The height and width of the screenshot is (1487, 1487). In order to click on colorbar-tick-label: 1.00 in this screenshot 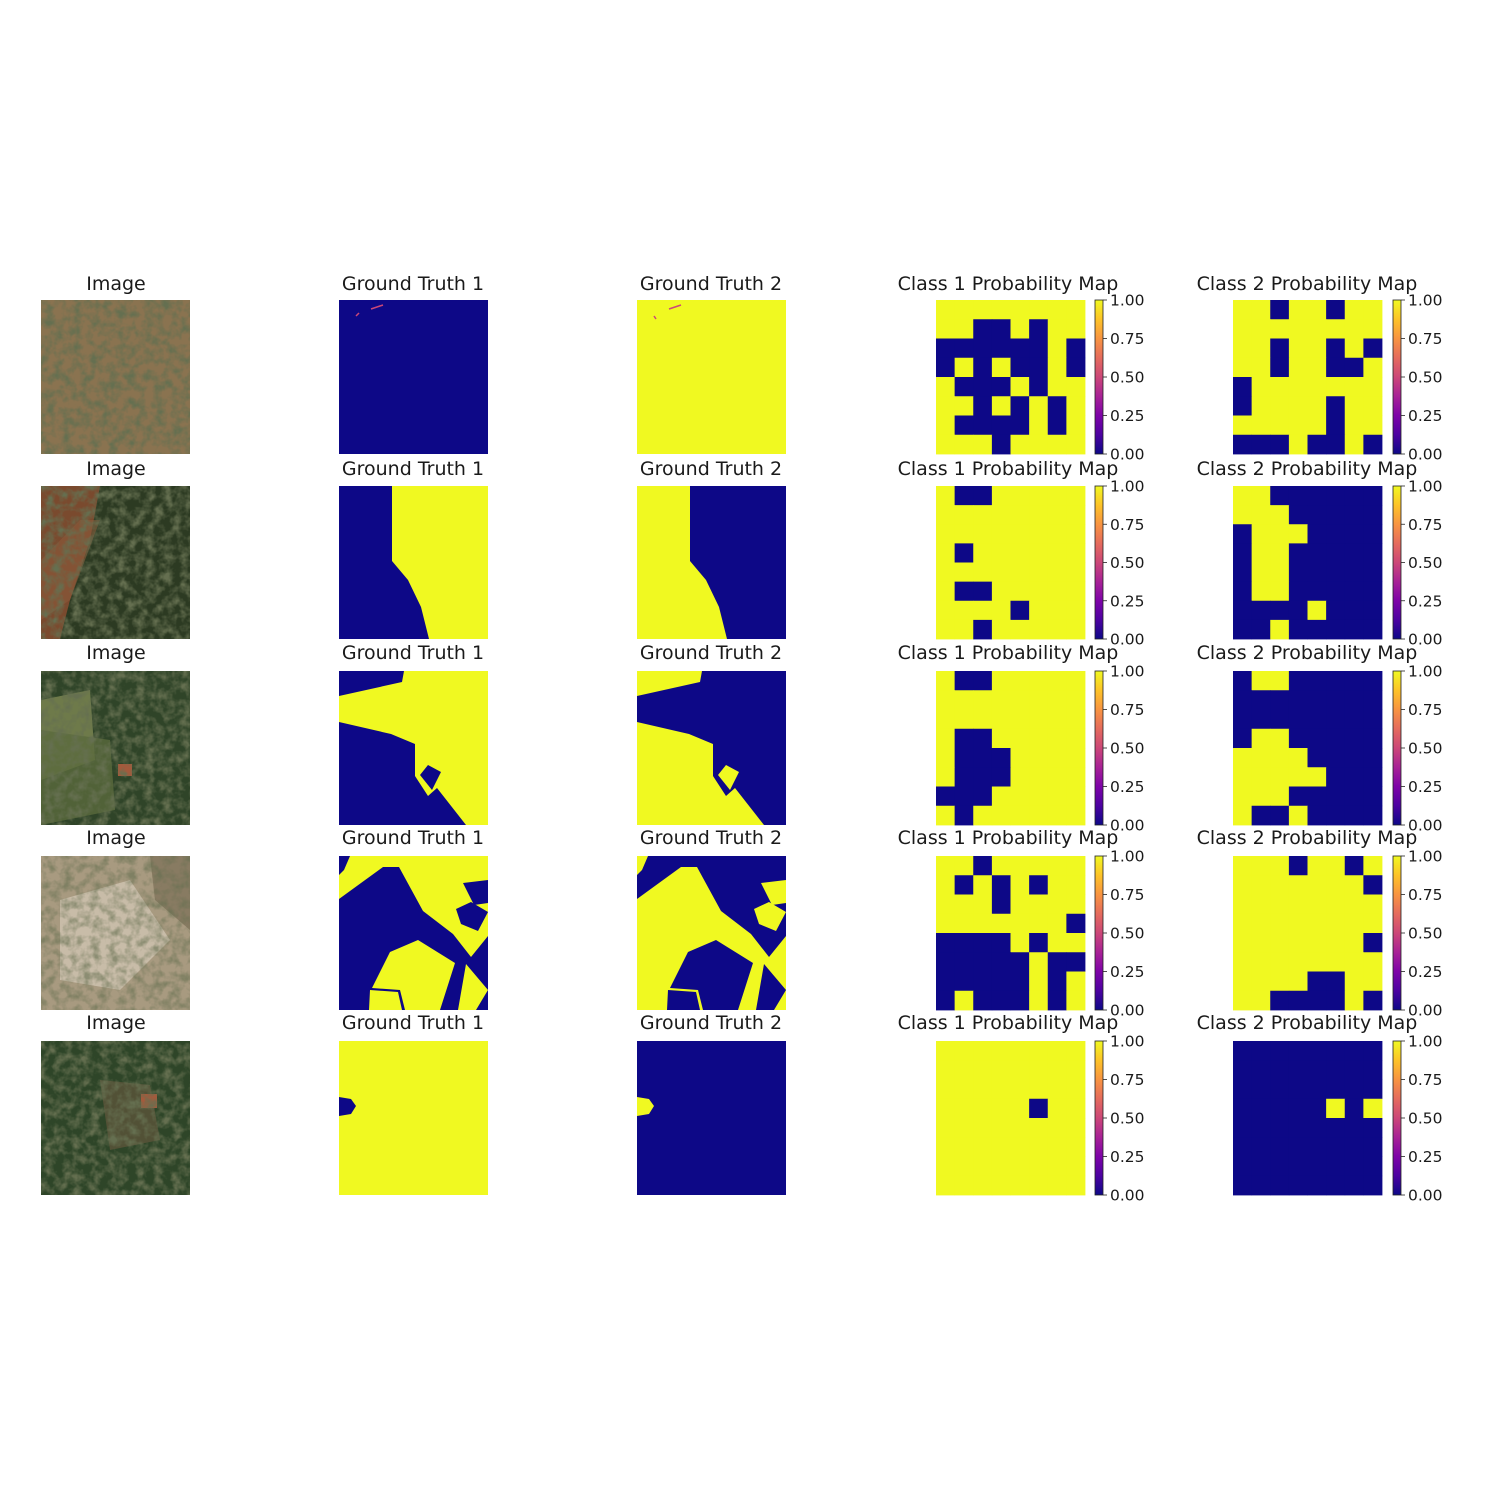, I will do `click(1127, 301)`.